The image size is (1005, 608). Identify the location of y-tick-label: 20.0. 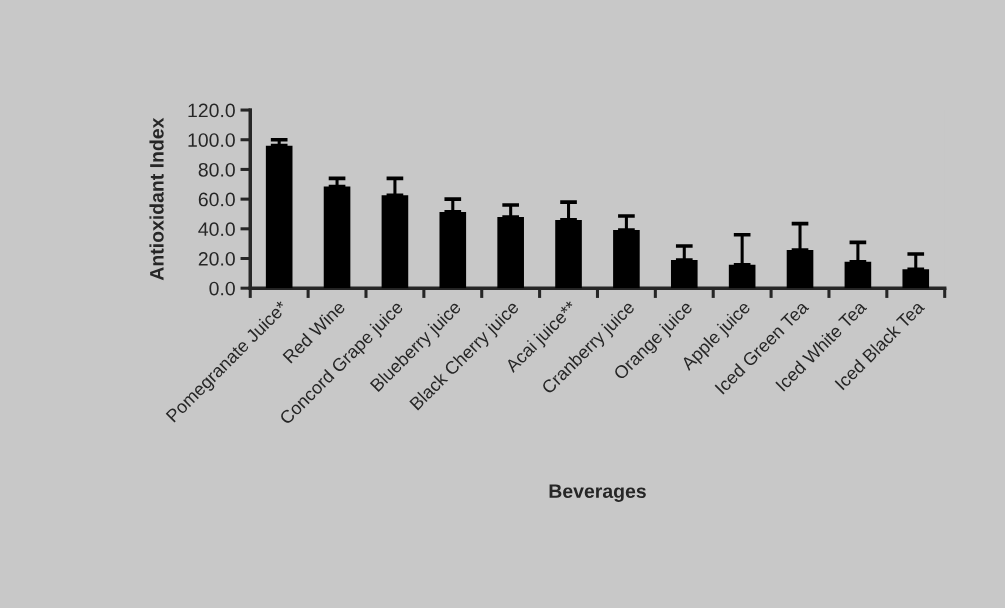
(216, 258).